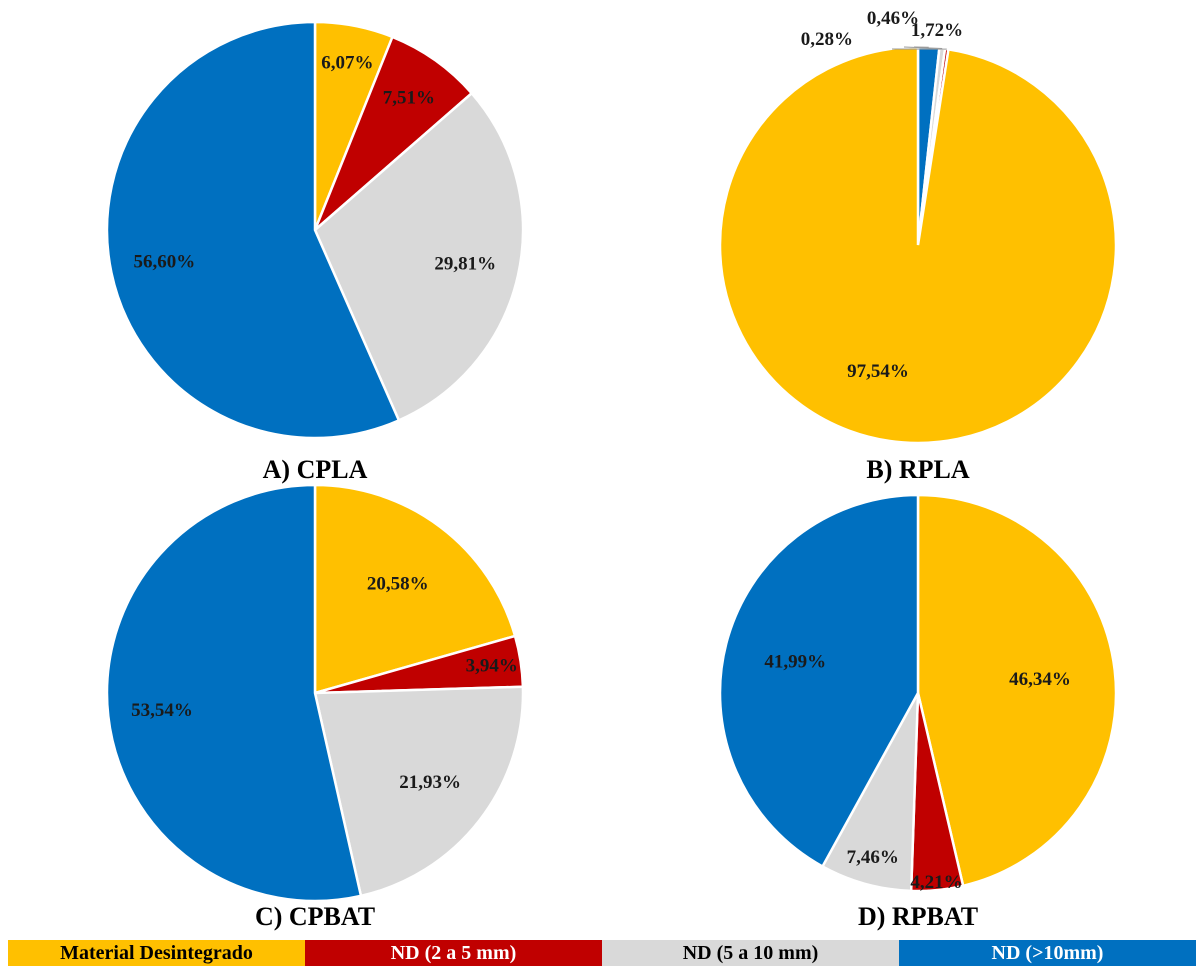 The height and width of the screenshot is (968, 1202). Describe the element at coordinates (165, 262) in the screenshot. I see `data-label-nd-gt-10mm: 56,60%` at that location.